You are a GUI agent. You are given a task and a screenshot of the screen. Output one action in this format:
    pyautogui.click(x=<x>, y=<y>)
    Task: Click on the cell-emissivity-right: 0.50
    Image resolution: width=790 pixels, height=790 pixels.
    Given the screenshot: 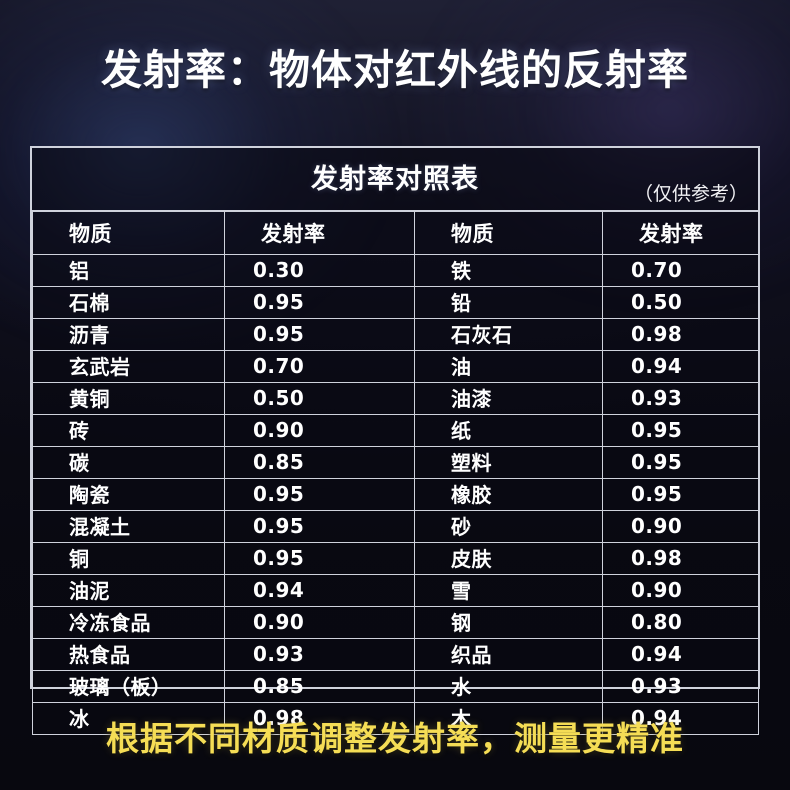 What is the action you would take?
    pyautogui.click(x=680, y=302)
    